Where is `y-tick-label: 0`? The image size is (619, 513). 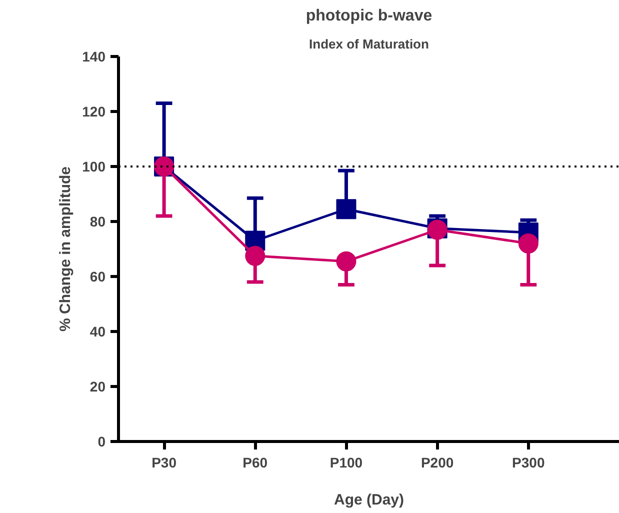 y-tick-label: 0 is located at coordinates (102, 442).